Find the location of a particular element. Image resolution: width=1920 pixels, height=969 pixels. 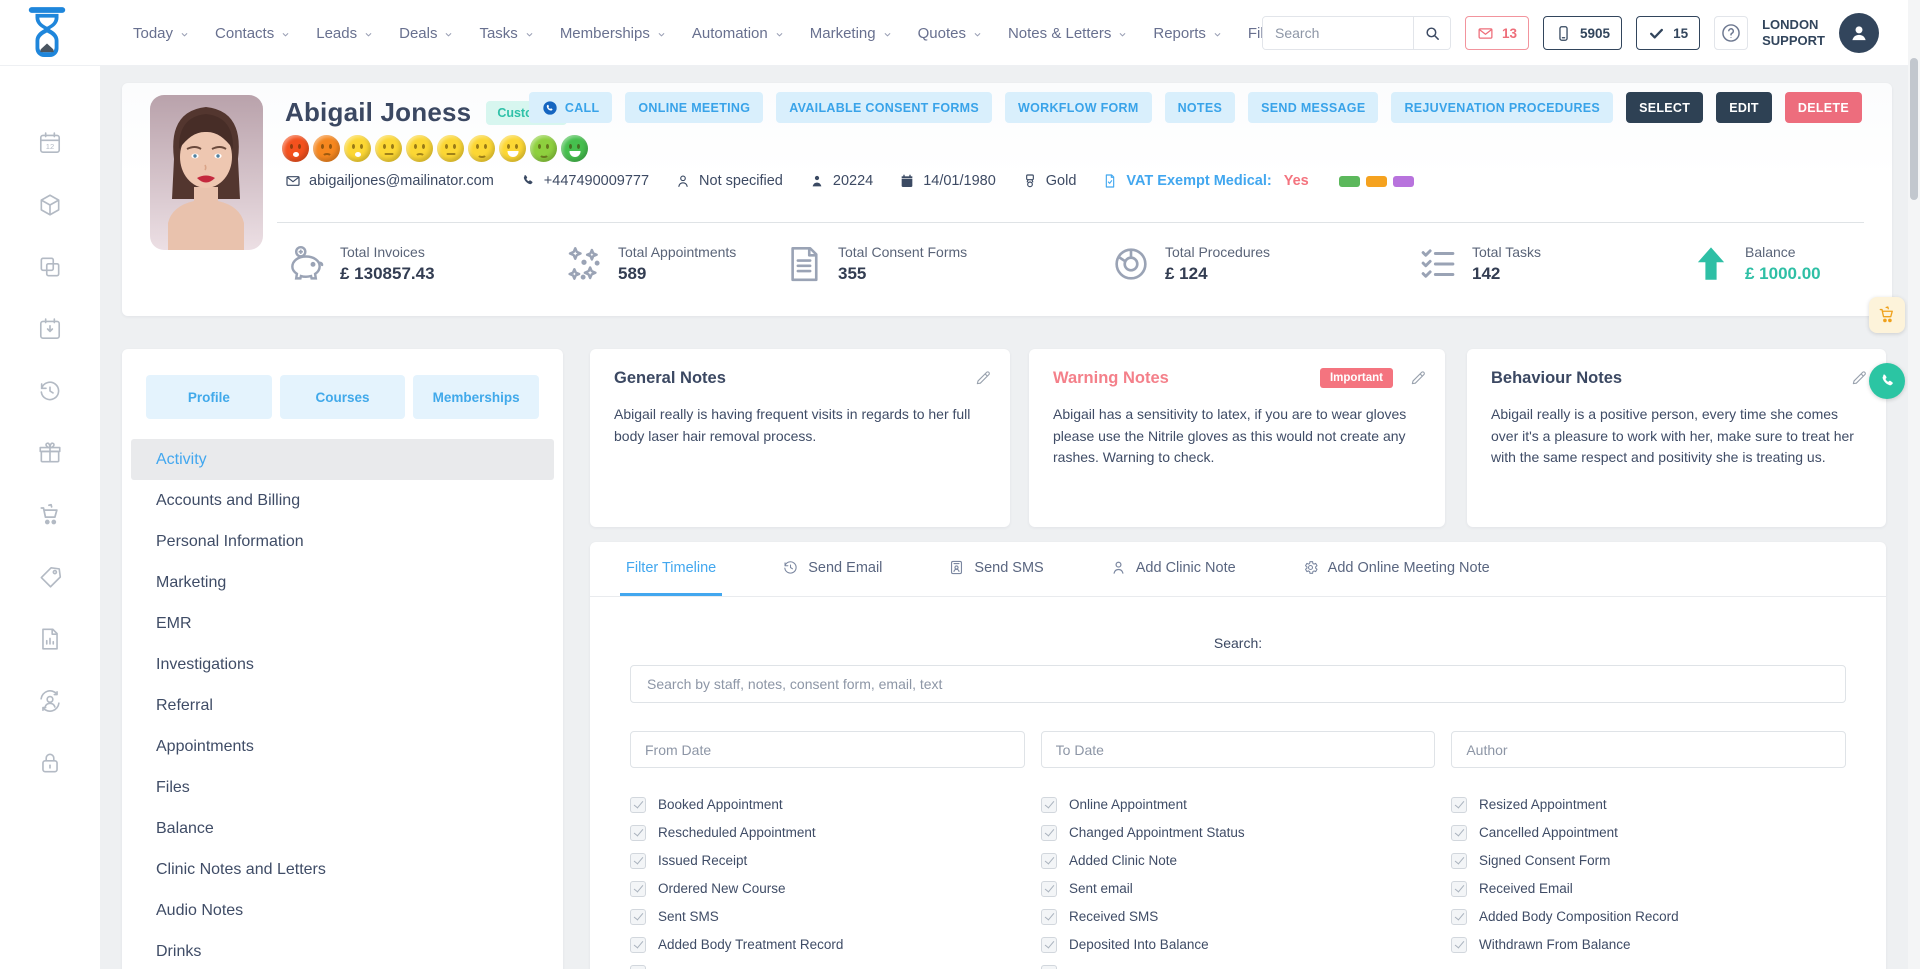

timeline-filter-checkbox: Issued Receipt is located at coordinates (835, 860).